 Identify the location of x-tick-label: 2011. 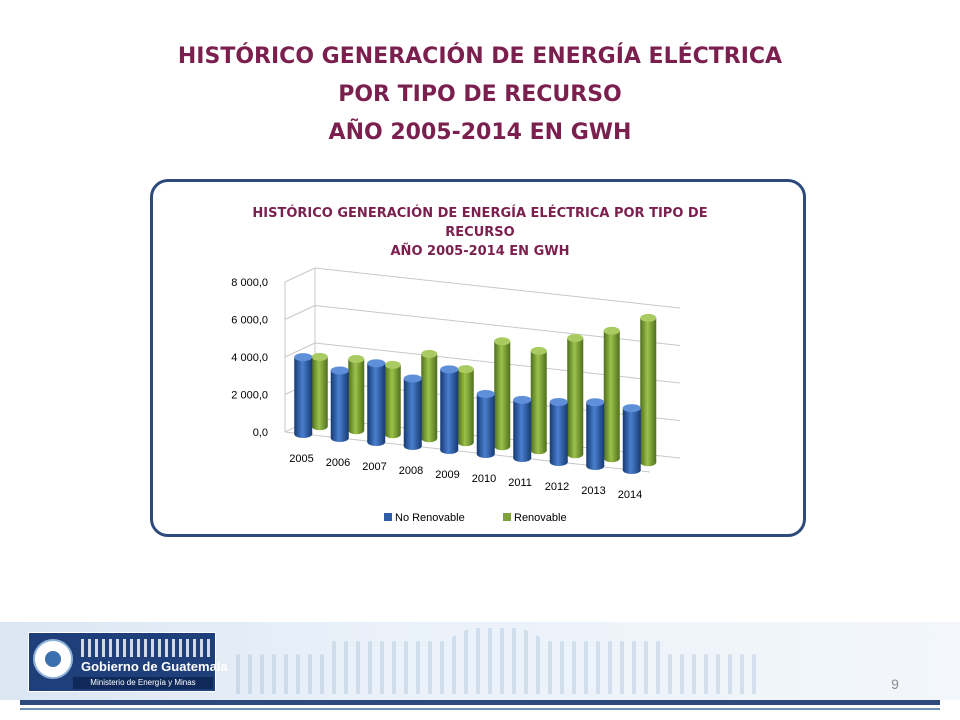
(520, 483).